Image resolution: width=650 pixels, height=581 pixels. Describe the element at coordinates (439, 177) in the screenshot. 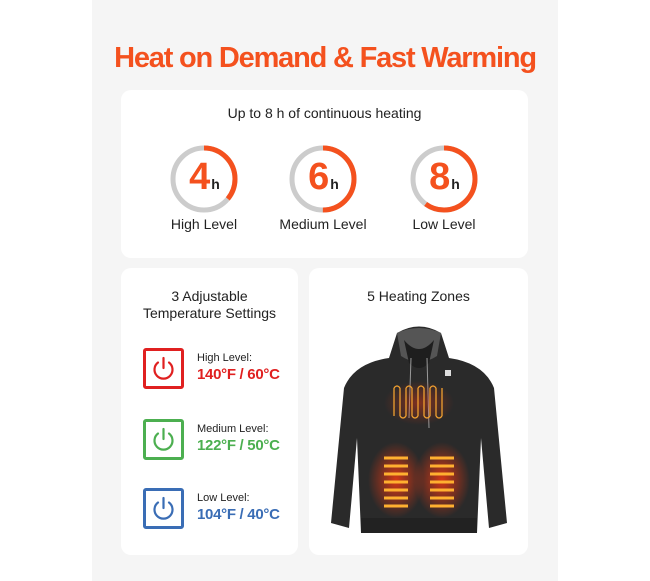

I see `gauge-value: 8` at that location.